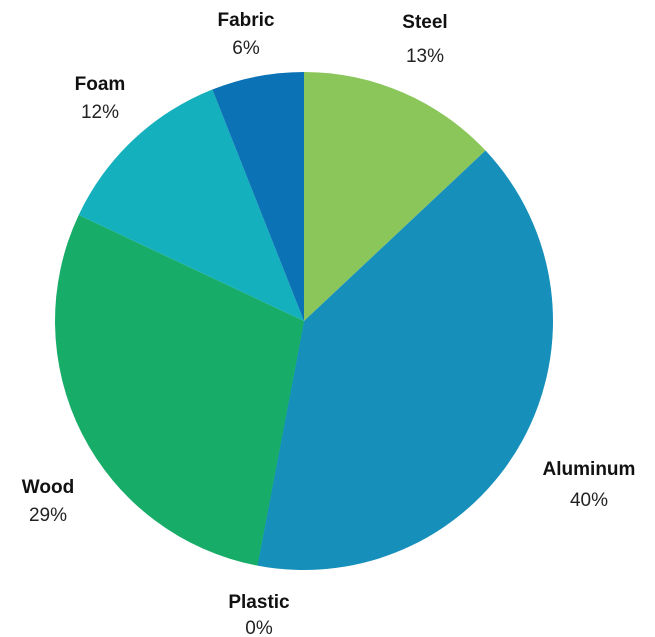  Describe the element at coordinates (100, 84) in the screenshot. I see `slice-label-foam: Foam` at that location.